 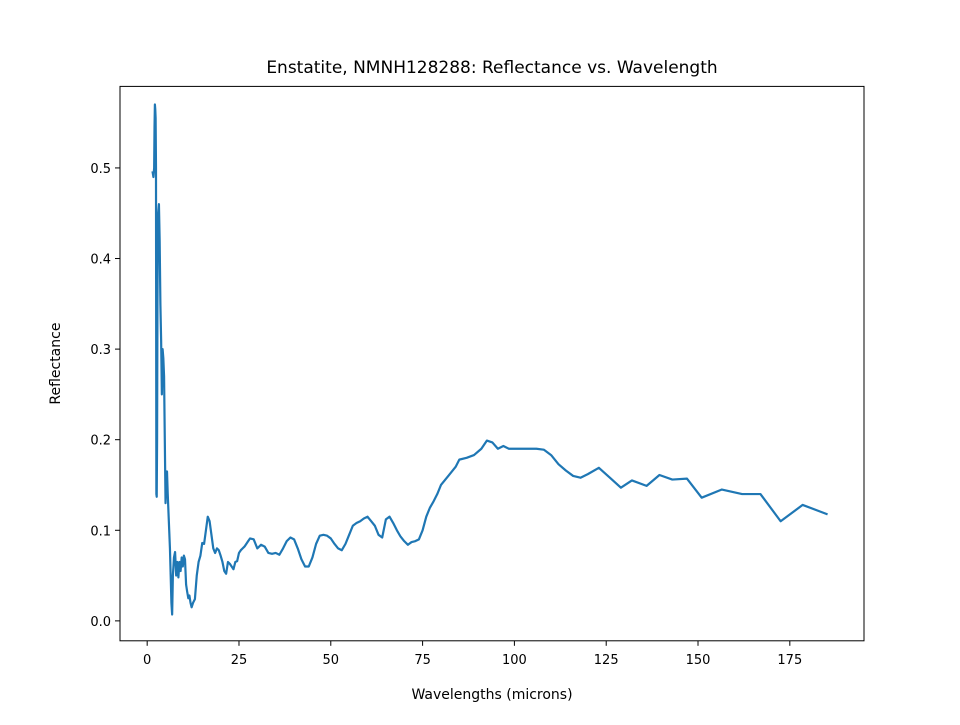 What do you see at coordinates (422, 660) in the screenshot?
I see `x-tick-label: 75` at bounding box center [422, 660].